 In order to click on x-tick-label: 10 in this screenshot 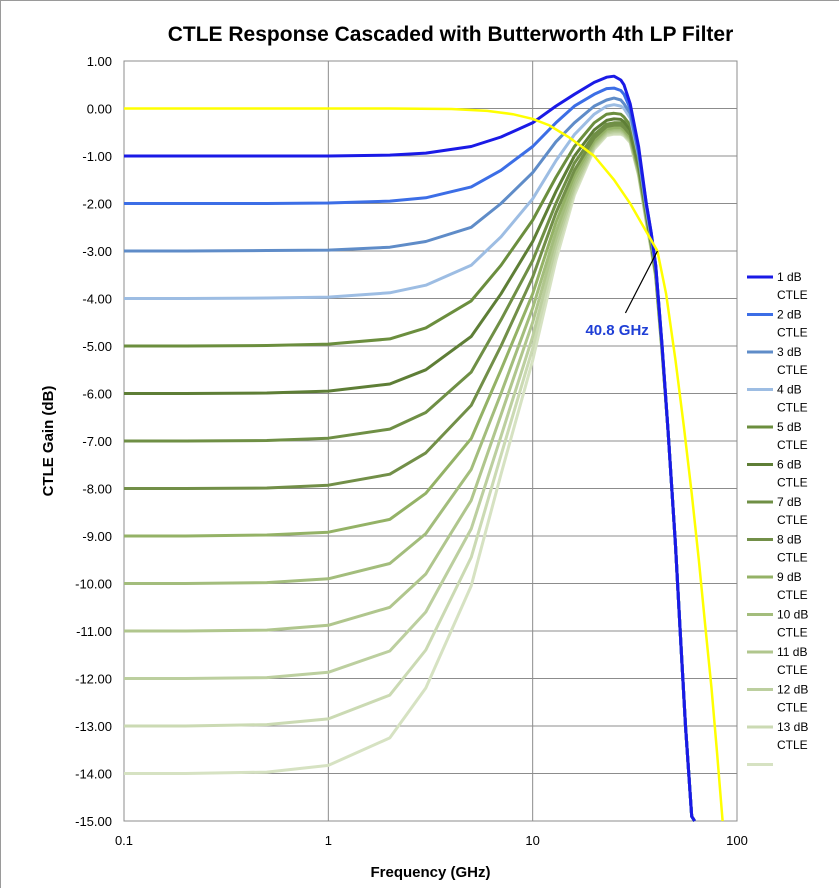, I will do `click(532, 840)`.